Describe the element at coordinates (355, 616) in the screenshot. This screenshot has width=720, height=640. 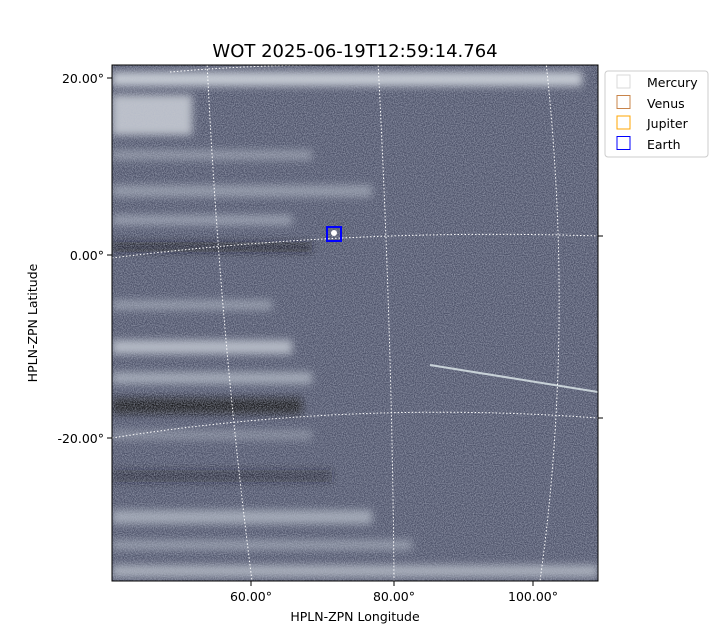
I see `x-axis-label: HPLN-ZPN Longitude` at that location.